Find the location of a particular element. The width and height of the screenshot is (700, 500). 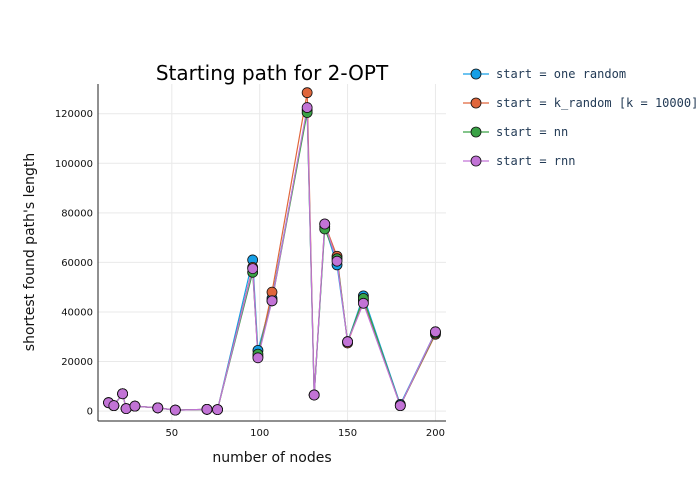

legend-label: start = k_random [k = 10000] is located at coordinates (597, 103).